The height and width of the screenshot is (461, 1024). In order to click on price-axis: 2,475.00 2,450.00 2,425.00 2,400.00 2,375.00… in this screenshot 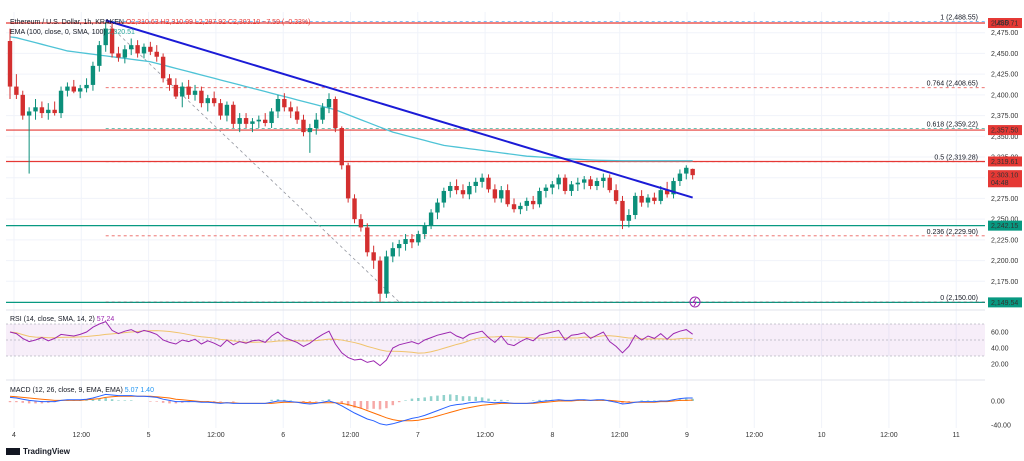, I will do `click(1005, 224)`.